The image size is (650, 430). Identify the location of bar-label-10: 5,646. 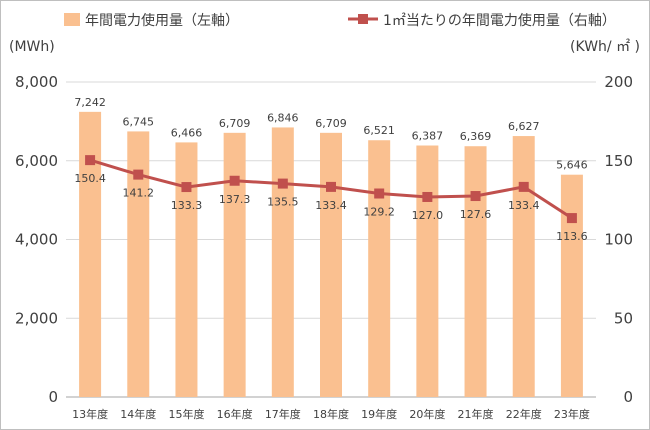
(572, 165).